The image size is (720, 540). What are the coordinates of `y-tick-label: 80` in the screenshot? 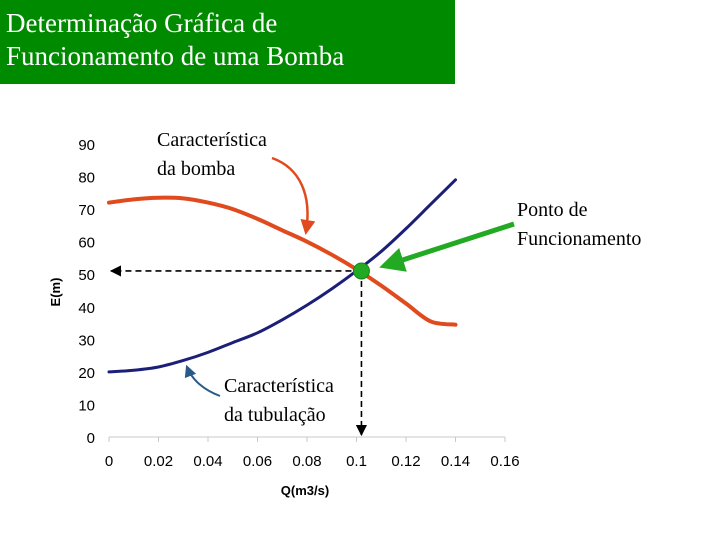 It's located at (86, 178).